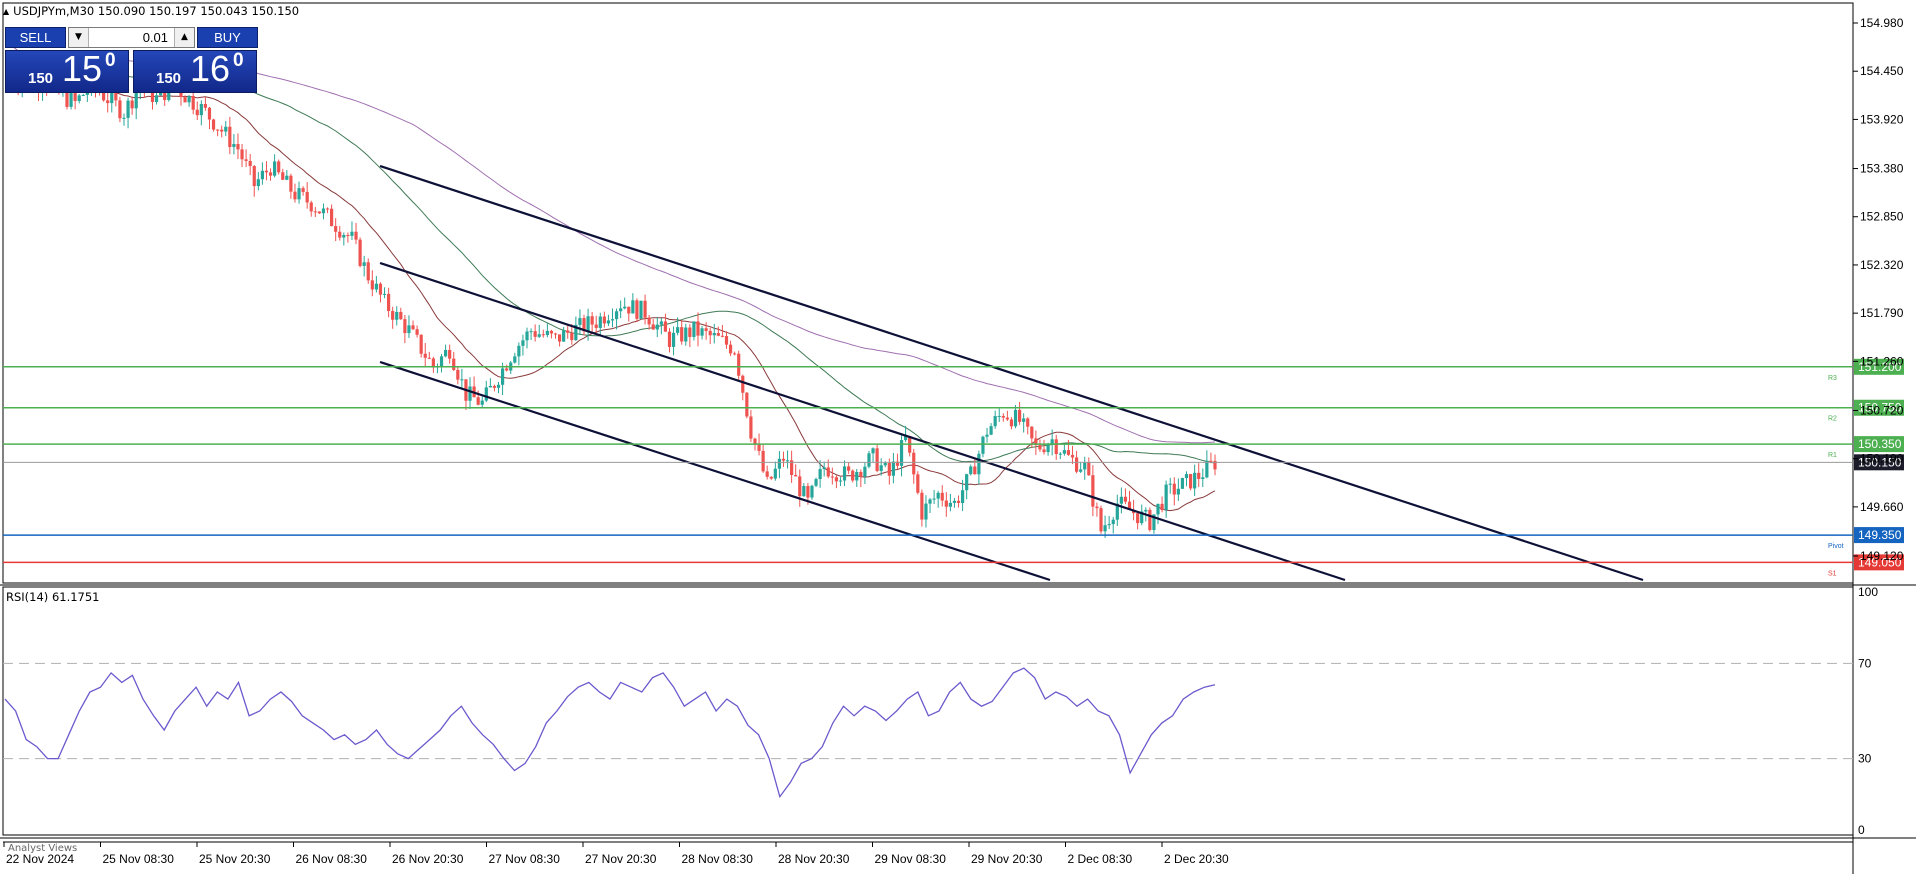 The height and width of the screenshot is (874, 1916). What do you see at coordinates (1882, 265) in the screenshot?
I see `price-axis-label: 152.320` at bounding box center [1882, 265].